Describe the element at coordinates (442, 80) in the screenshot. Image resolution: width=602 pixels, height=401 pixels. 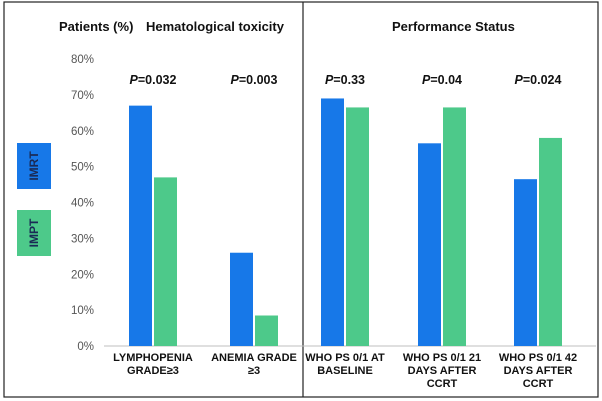
I see `p-value-label-3: P=0.04` at that location.